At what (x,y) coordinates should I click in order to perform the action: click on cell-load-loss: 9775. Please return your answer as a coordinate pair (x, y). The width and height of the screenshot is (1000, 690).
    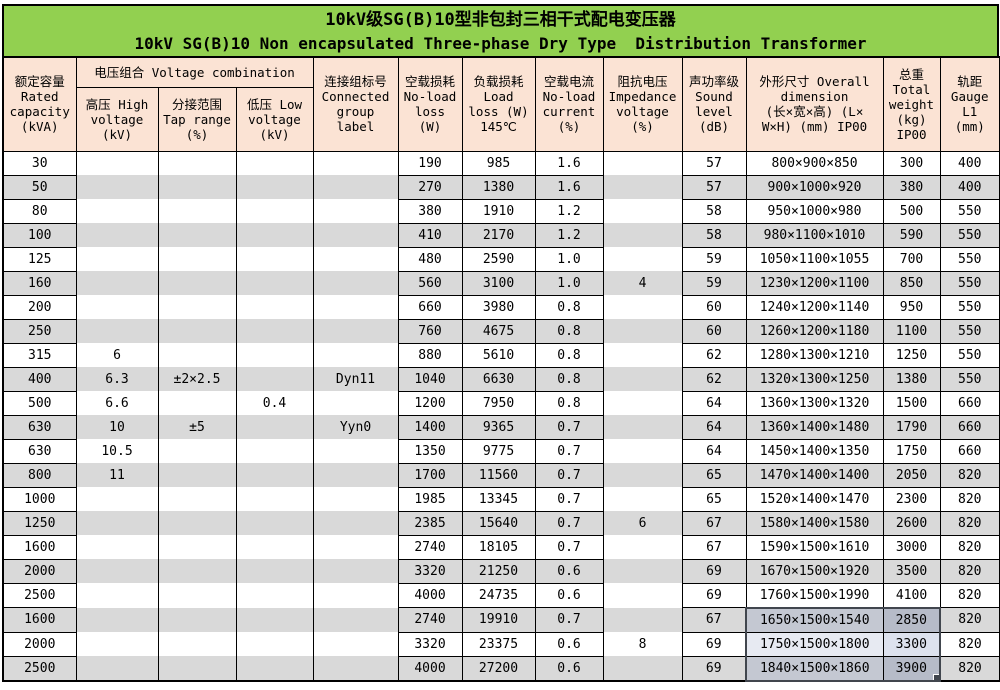
    Looking at the image, I should click on (498, 451).